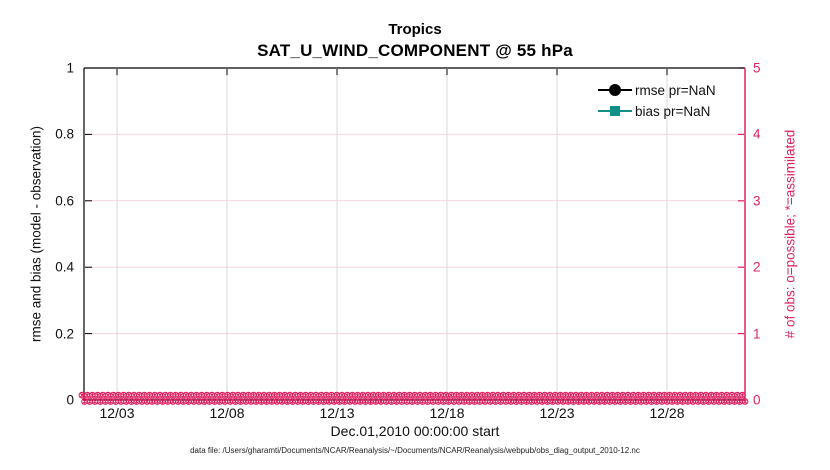 The width and height of the screenshot is (830, 470). I want to click on legend-item-bias: bias pr=NaN, so click(657, 111).